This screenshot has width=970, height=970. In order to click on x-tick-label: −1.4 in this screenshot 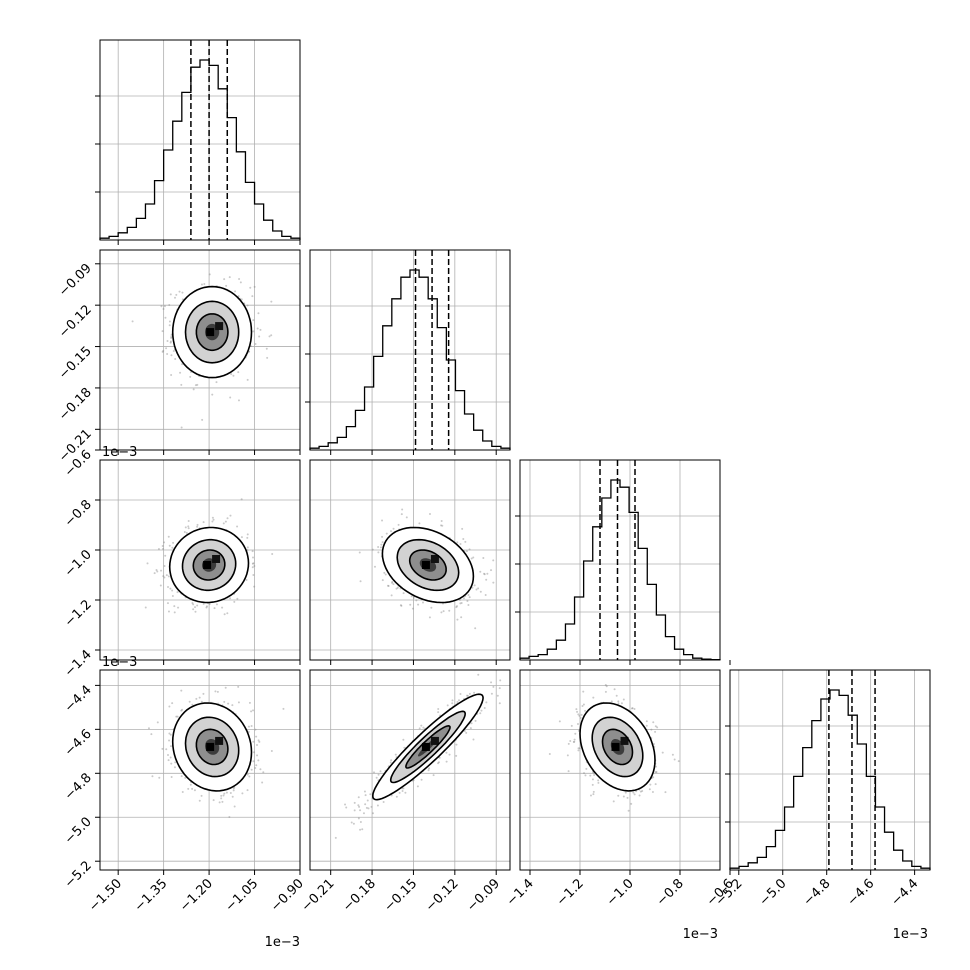, I will do `click(520, 892)`.